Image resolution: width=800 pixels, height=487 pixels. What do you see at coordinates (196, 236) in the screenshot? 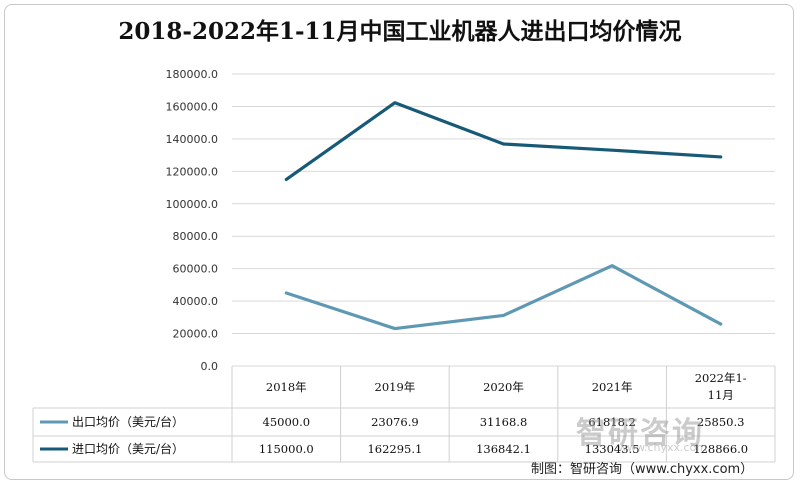
I see `y-tick-label: 80000.0` at bounding box center [196, 236].